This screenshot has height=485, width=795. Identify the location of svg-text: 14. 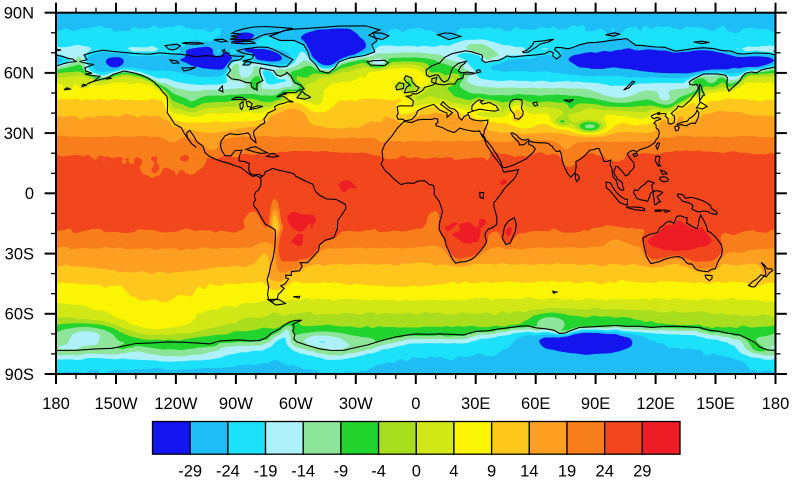
(529, 472).